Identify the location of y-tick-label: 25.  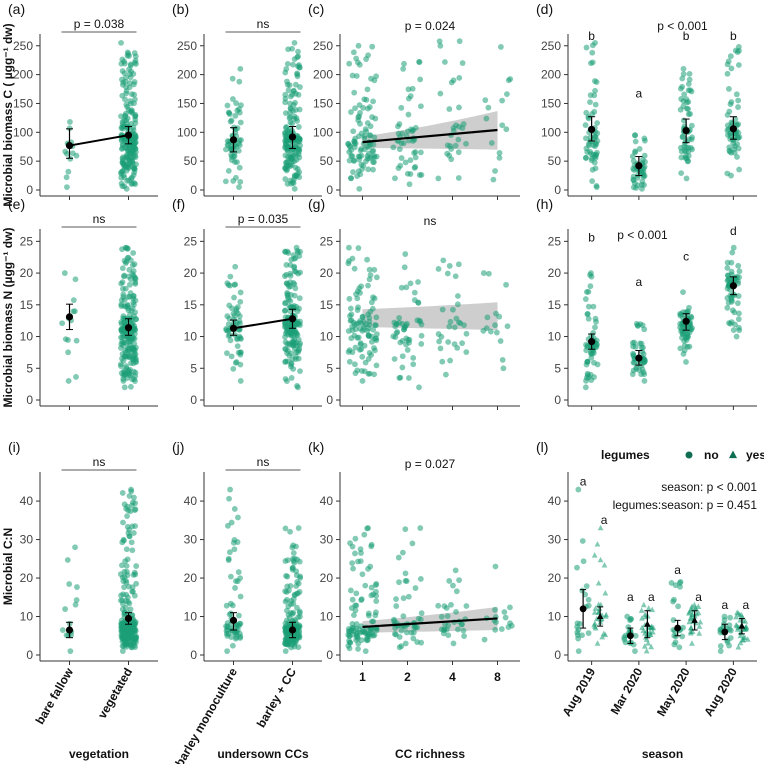
(327, 241).